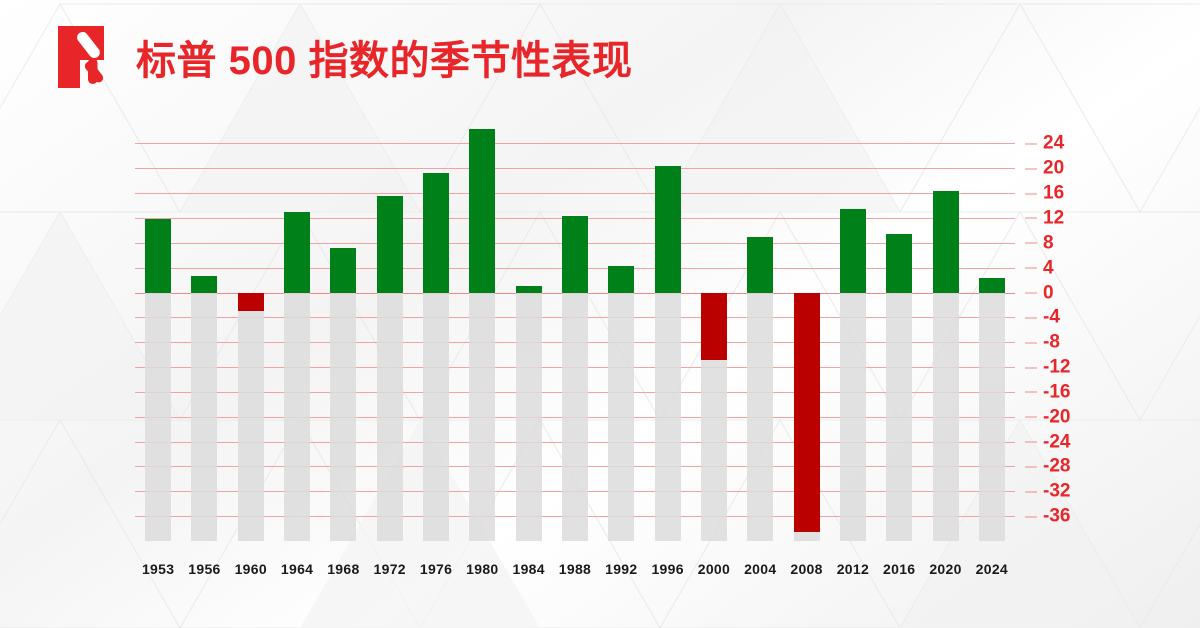 Image resolution: width=1200 pixels, height=628 pixels. I want to click on bar-group: 1968, so click(343, 354).